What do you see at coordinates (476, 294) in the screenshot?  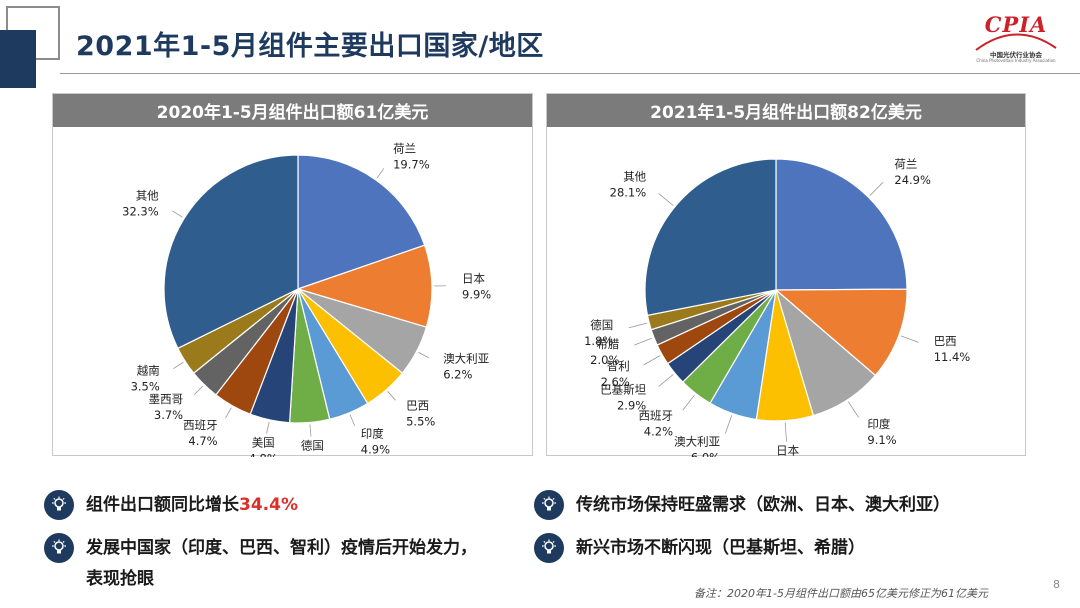 I see `slice-value-label: 9.9%` at bounding box center [476, 294].